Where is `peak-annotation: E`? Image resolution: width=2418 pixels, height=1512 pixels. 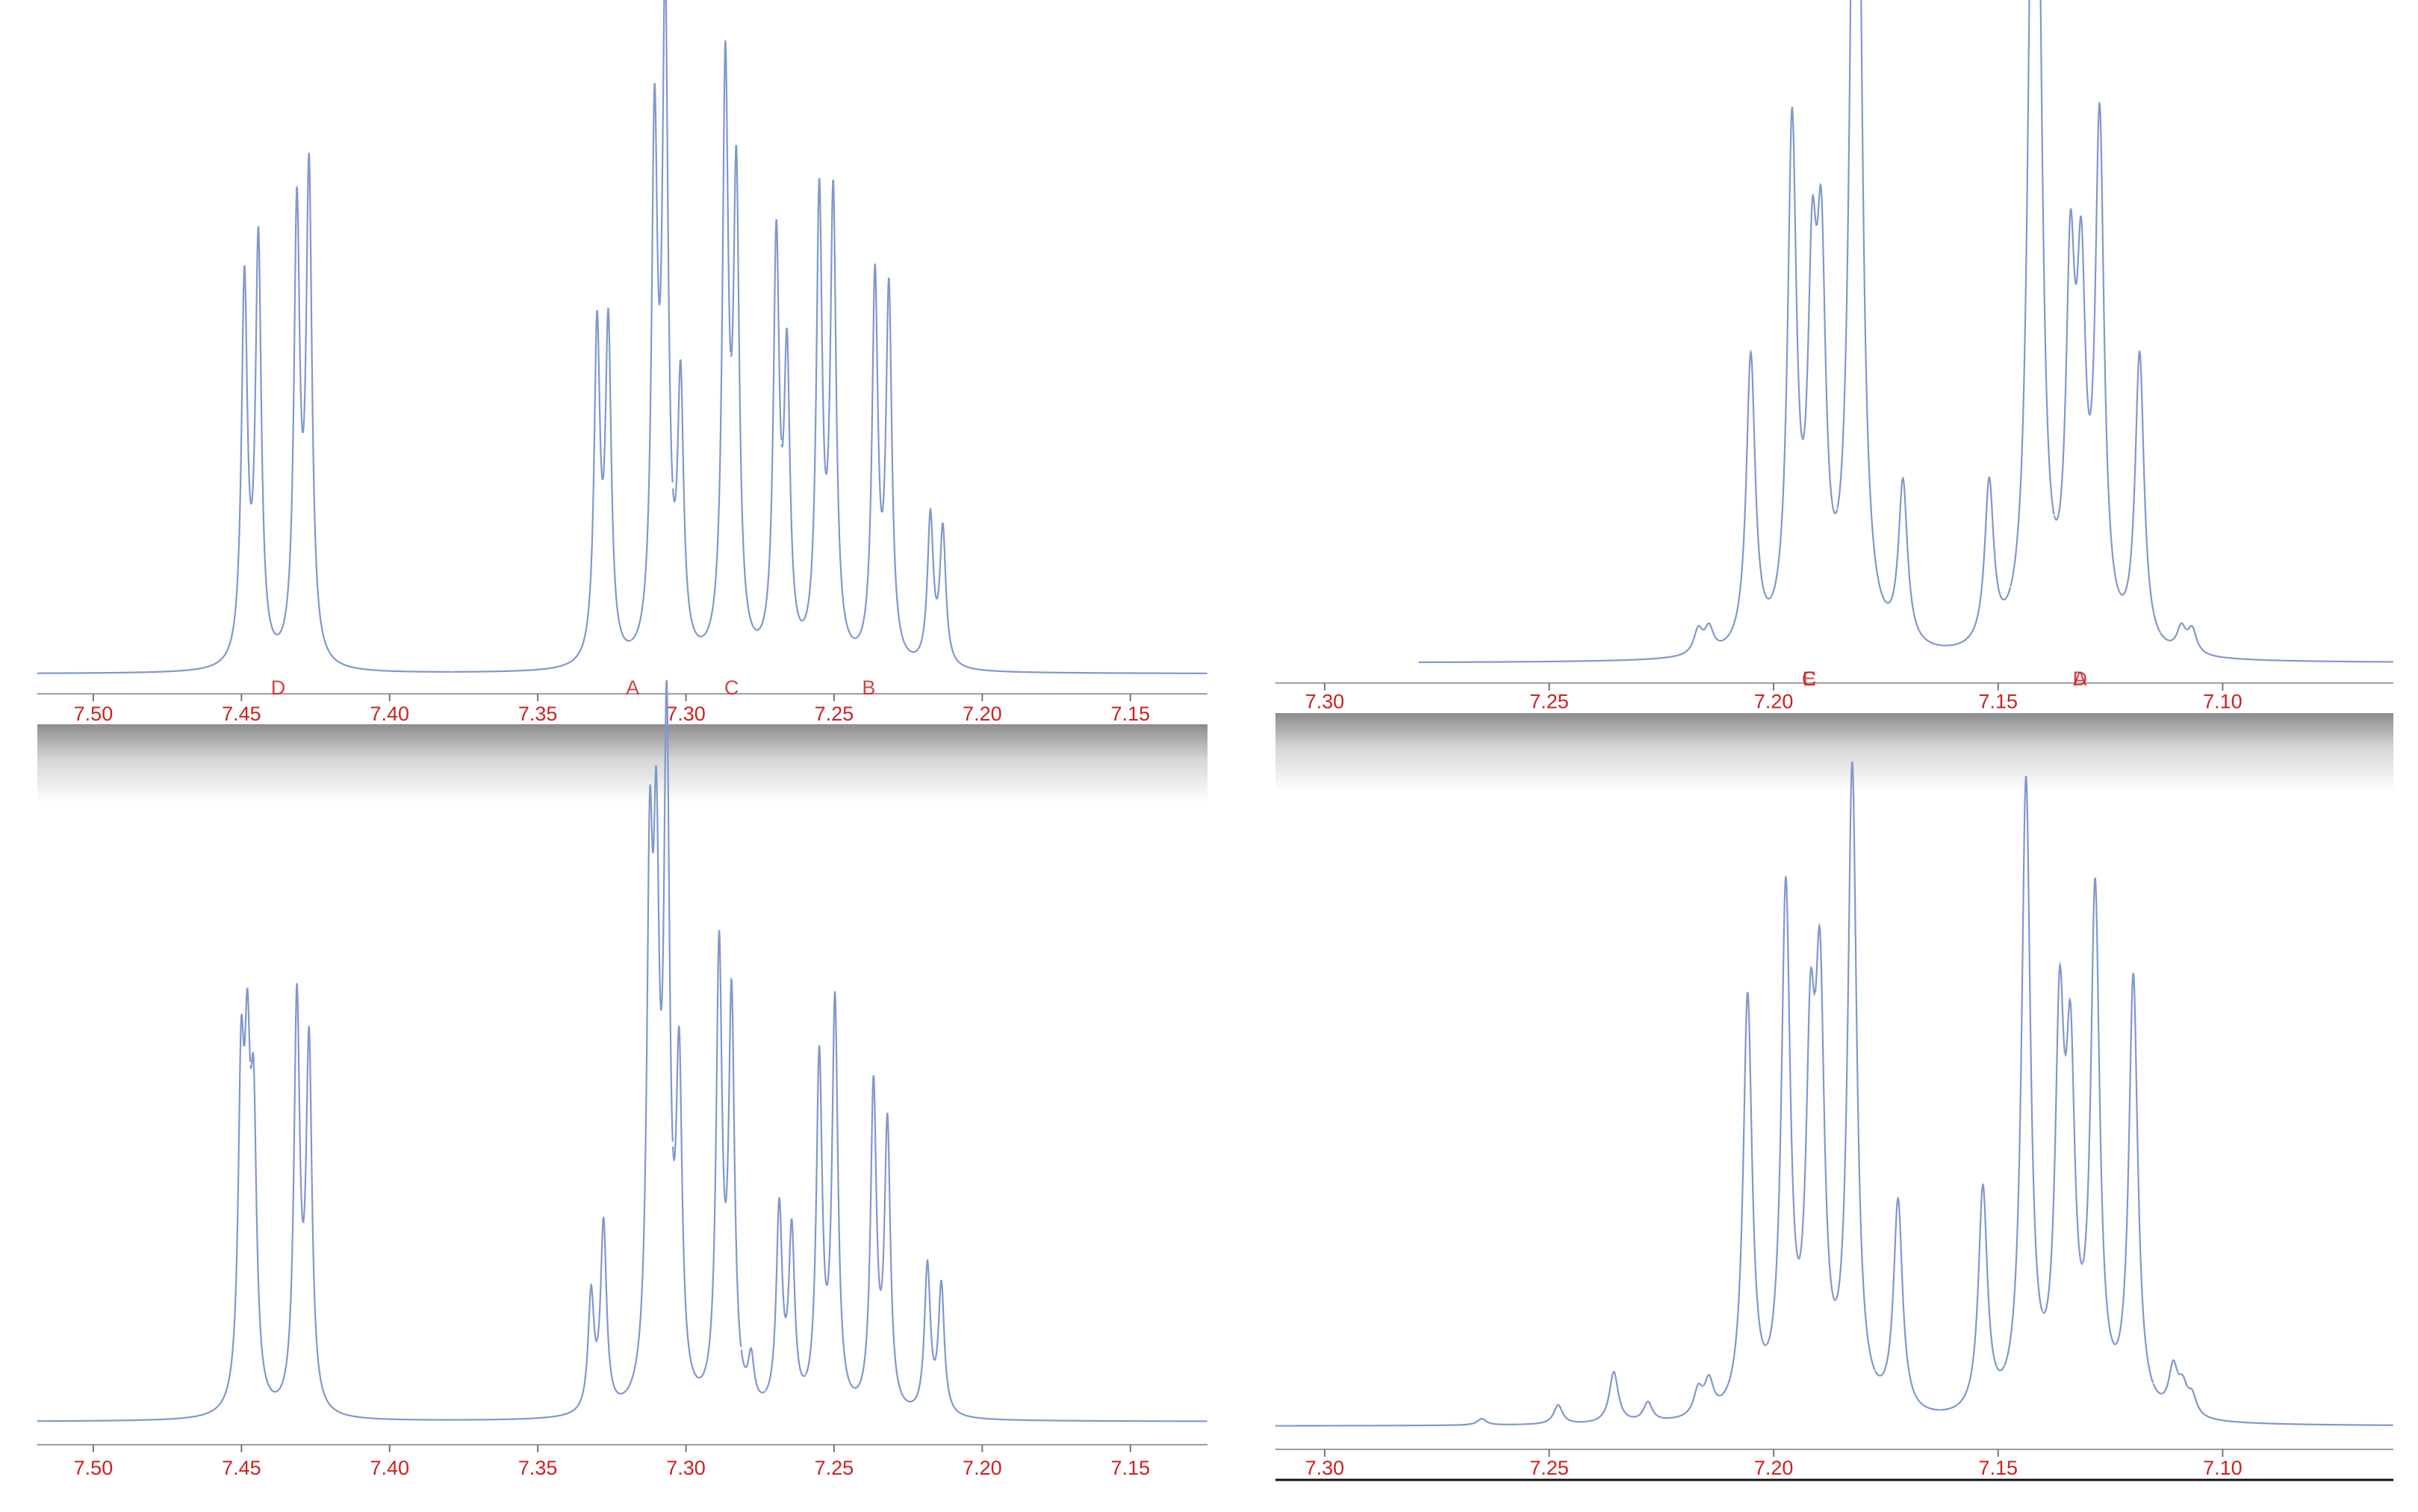 peak-annotation: E is located at coordinates (1809, 679).